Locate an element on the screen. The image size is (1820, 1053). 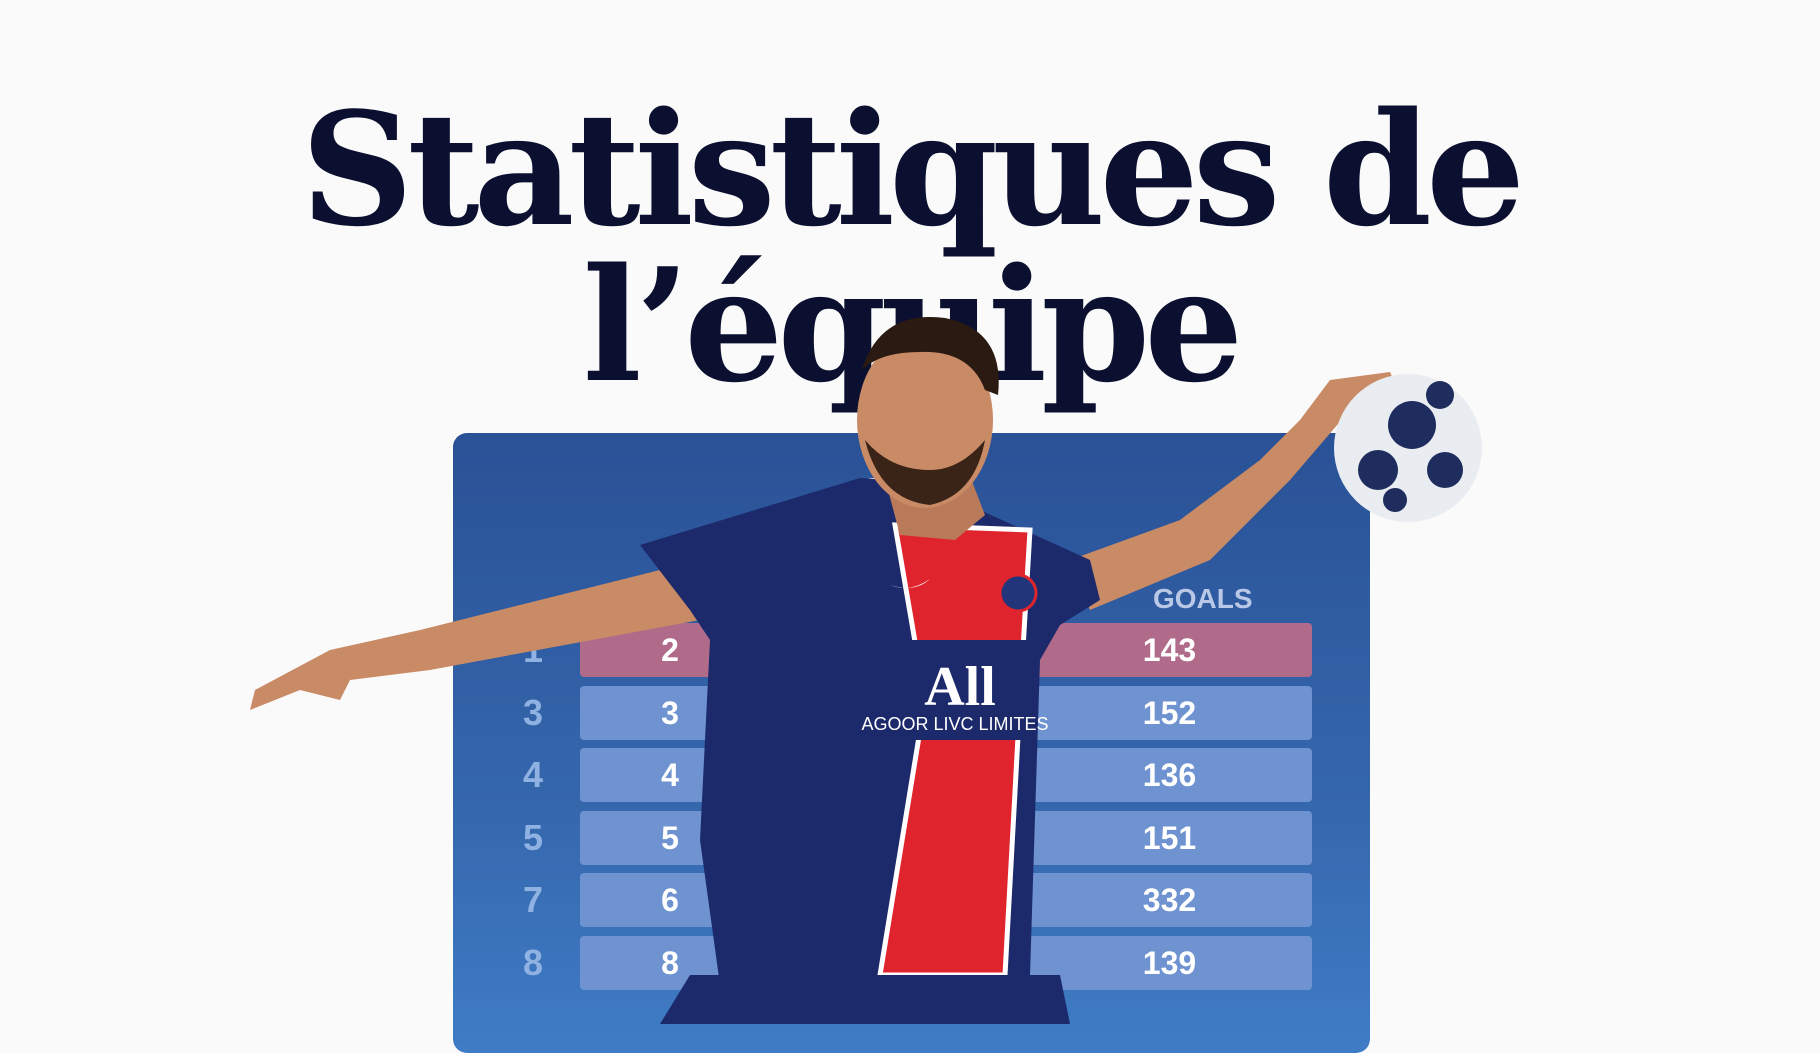
rank-cell: 3 is located at coordinates (533, 712).